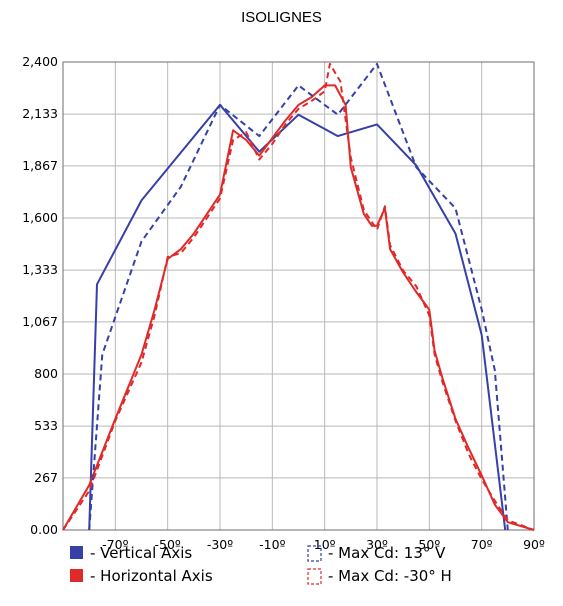 The image size is (563, 606). What do you see at coordinates (141, 553) in the screenshot?
I see `legend-label-1: - Vertical Axis` at bounding box center [141, 553].